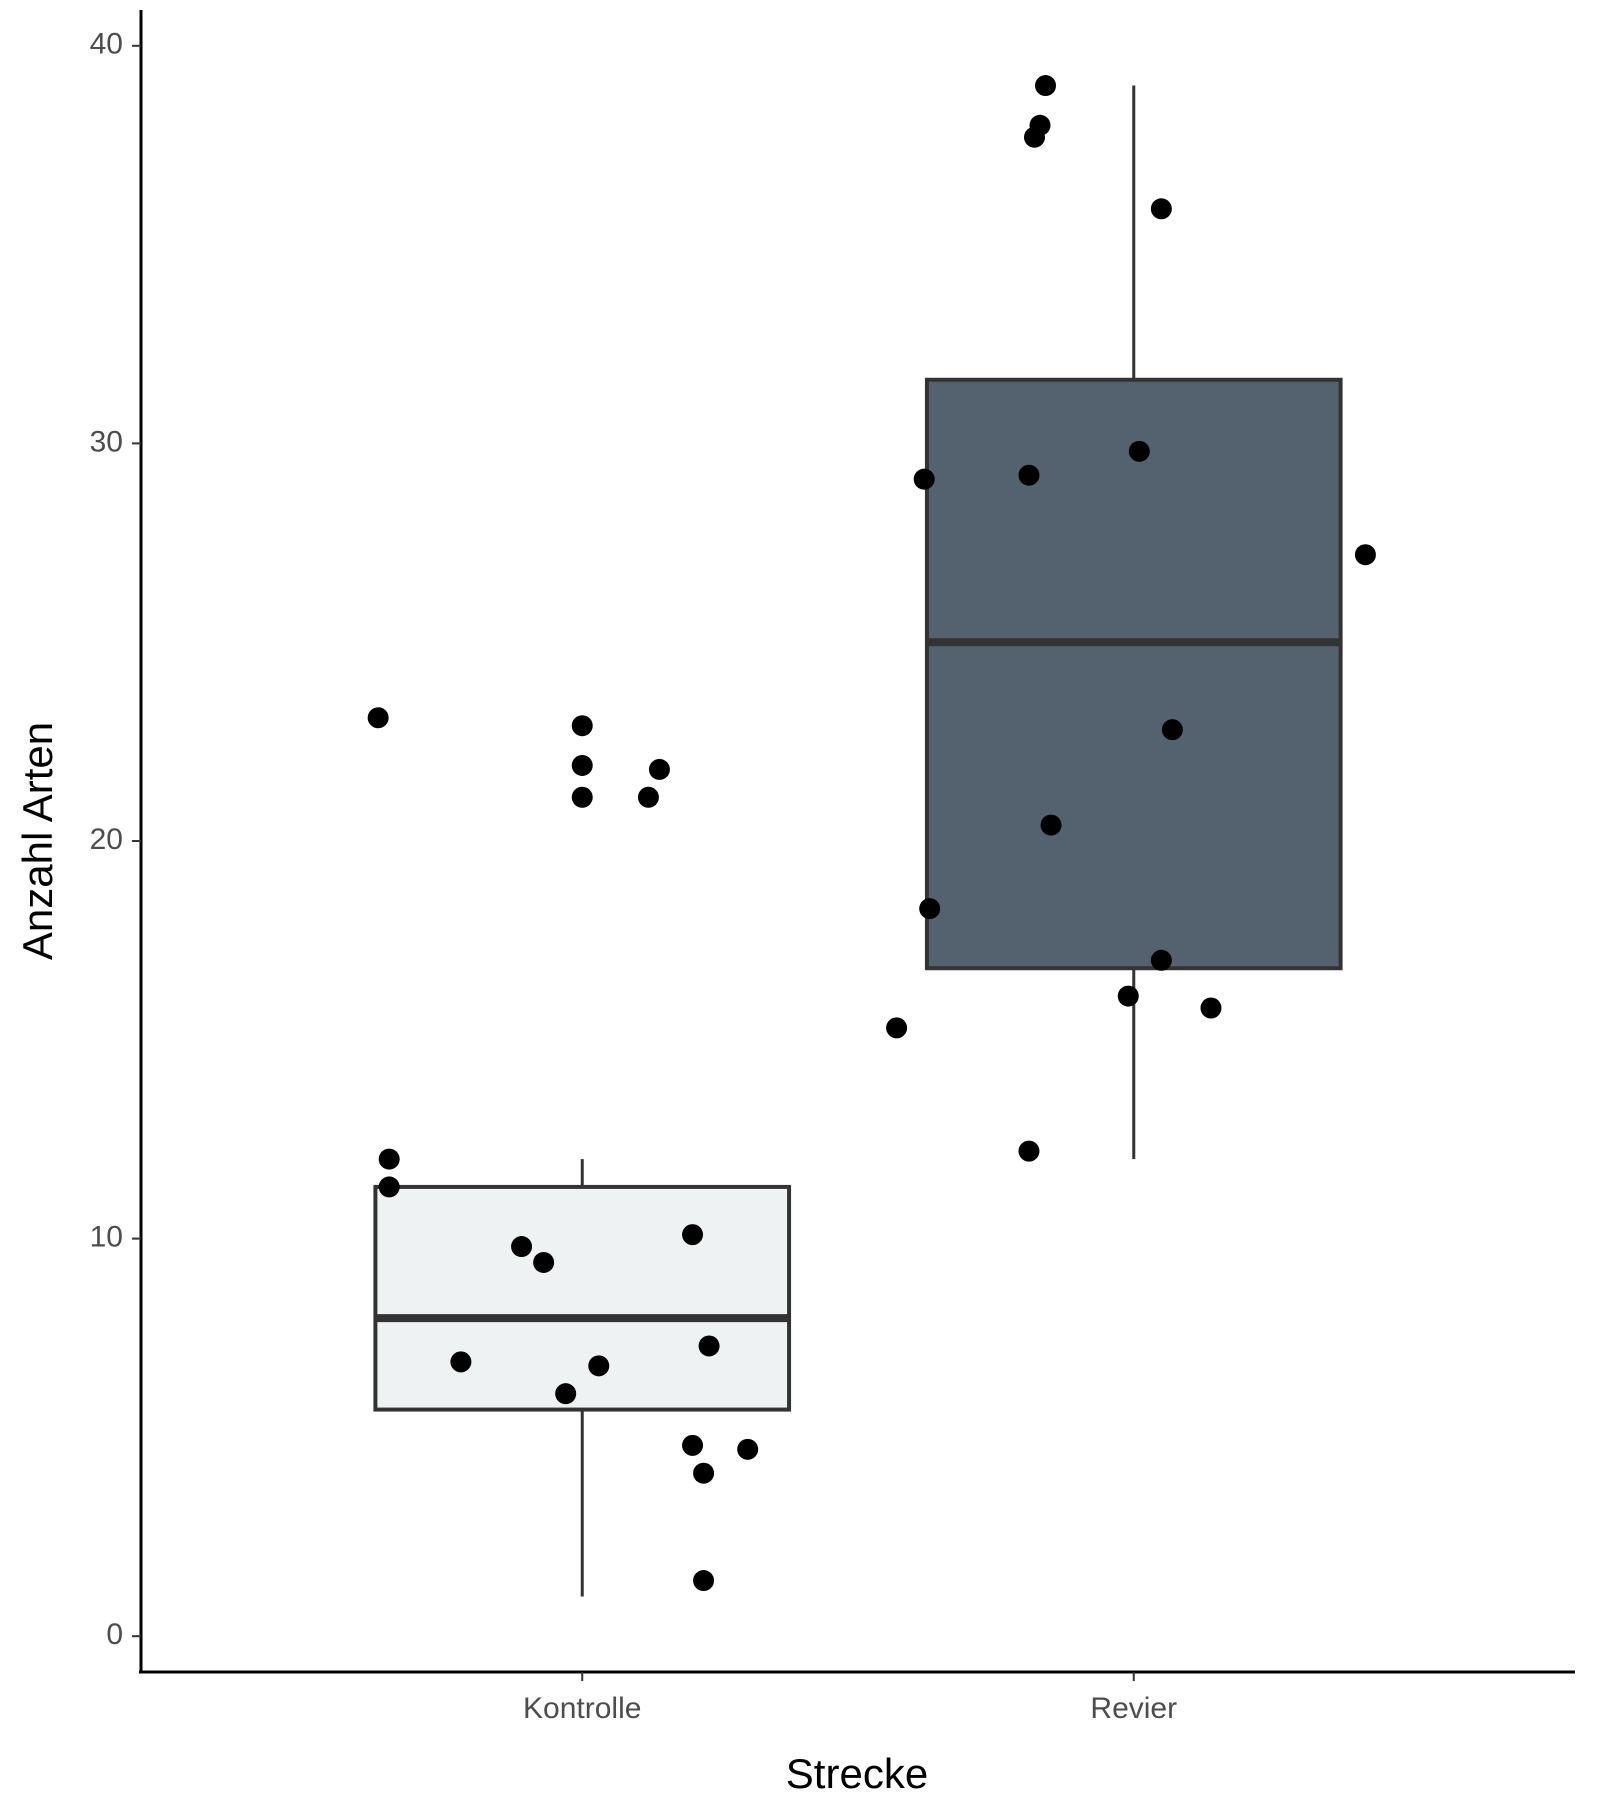 Image resolution: width=1600 pixels, height=1803 pixels. Describe the element at coordinates (106, 839) in the screenshot. I see `y-tick-label: 20` at that location.